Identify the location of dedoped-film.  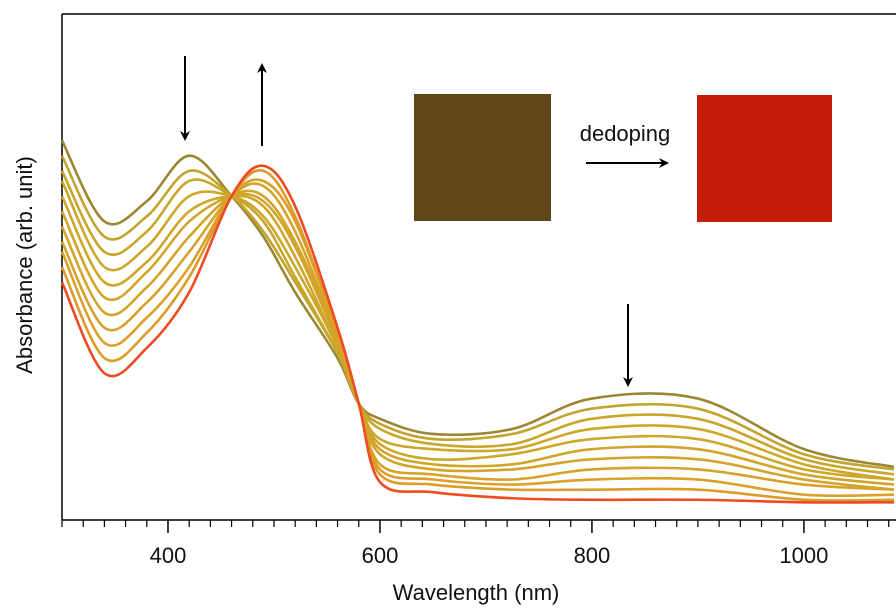
(764, 158).